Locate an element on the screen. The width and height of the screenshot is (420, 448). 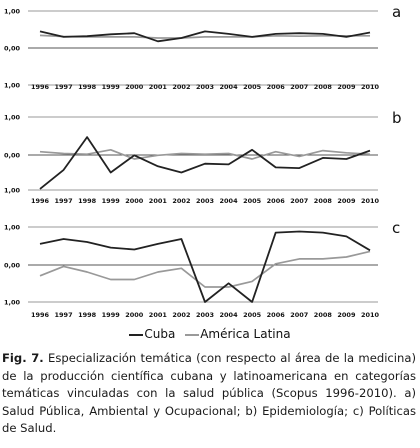
panel-label: c is located at coordinates (396, 228).